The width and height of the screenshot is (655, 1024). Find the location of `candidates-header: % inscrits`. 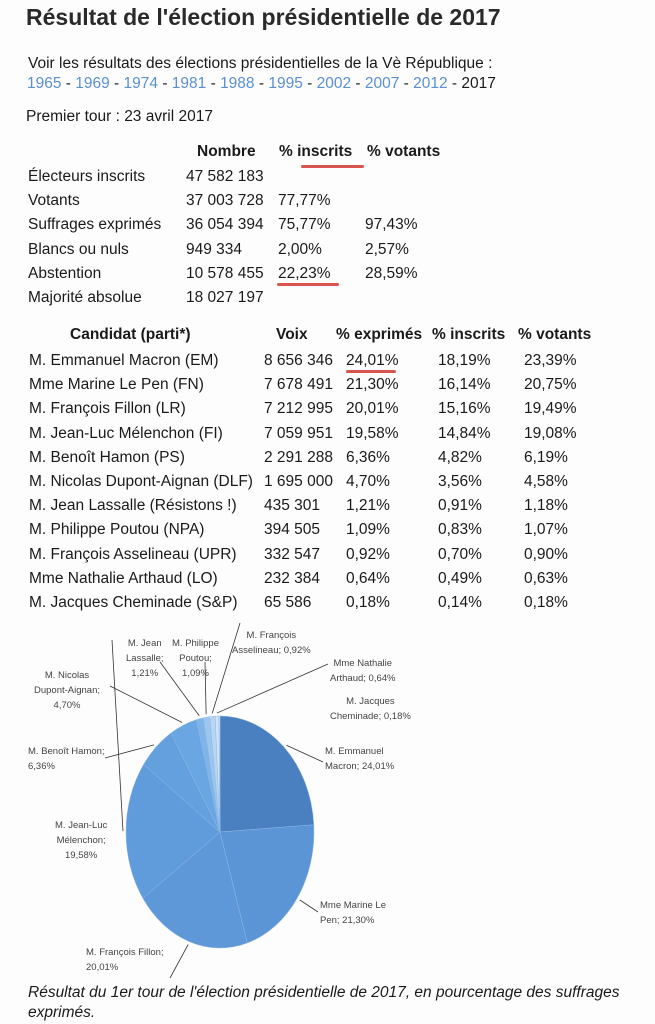

candidates-header: % inscrits is located at coordinates (469, 334).